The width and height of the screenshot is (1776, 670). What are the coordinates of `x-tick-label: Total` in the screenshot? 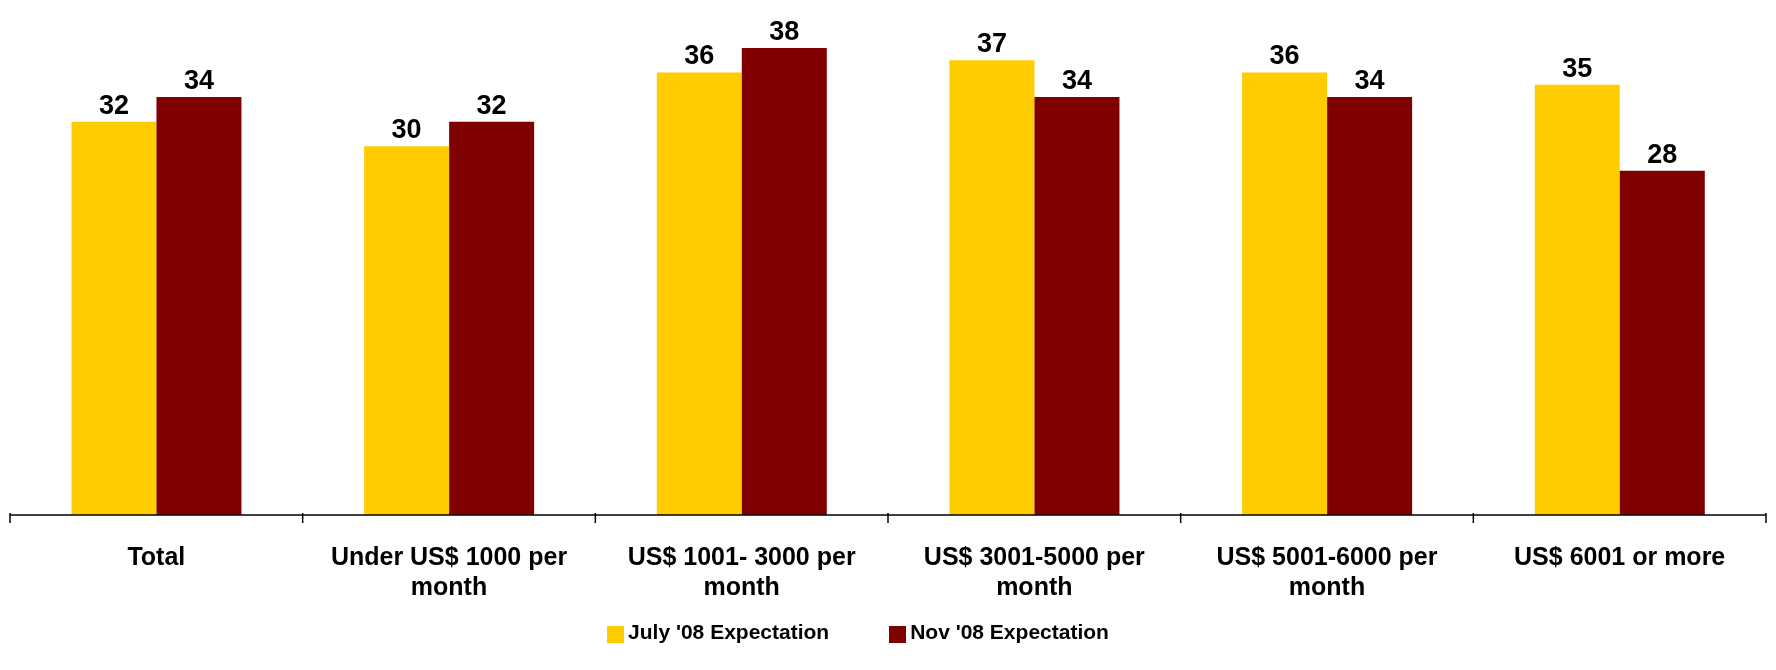 It's located at (156, 556).